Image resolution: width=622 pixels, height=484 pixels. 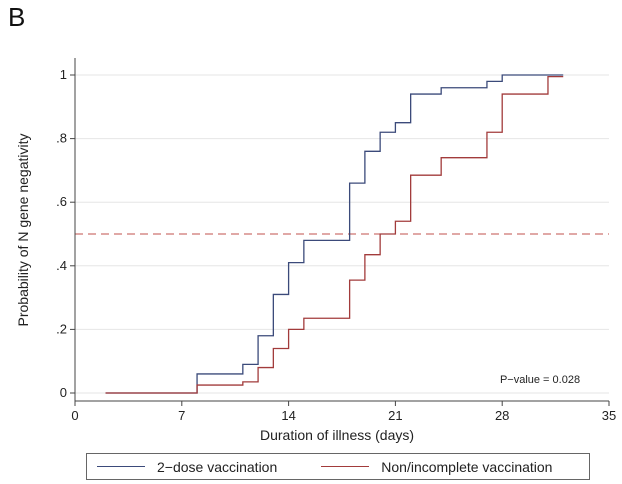 I want to click on legend-swatch-non-incomplete, so click(x=345, y=466).